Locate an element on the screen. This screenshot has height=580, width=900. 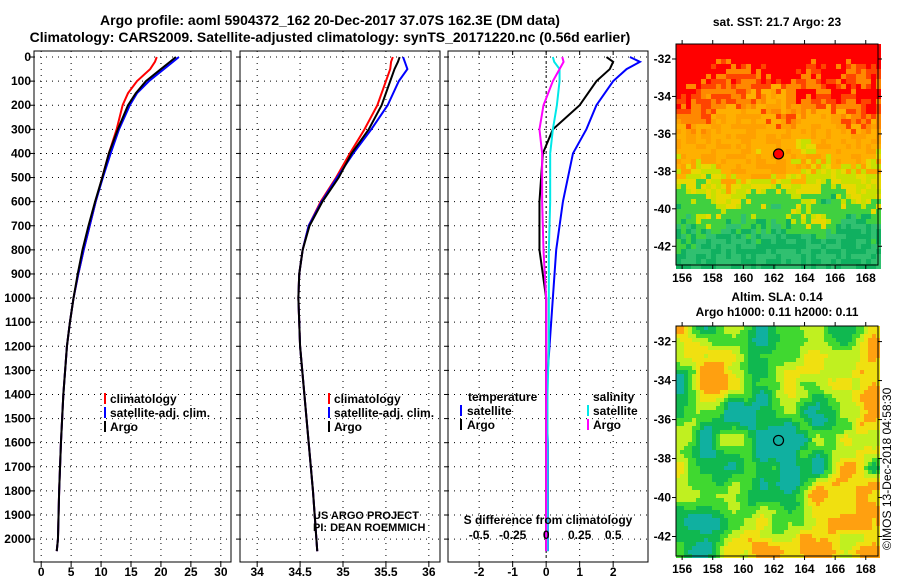
y-tick-label: 800 is located at coordinates (21, 250).